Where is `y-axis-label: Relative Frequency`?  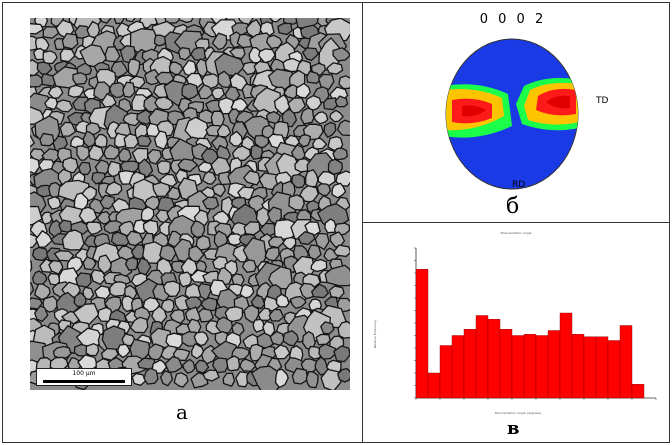 y-axis-label: Relative Frequency is located at coordinates (375, 334).